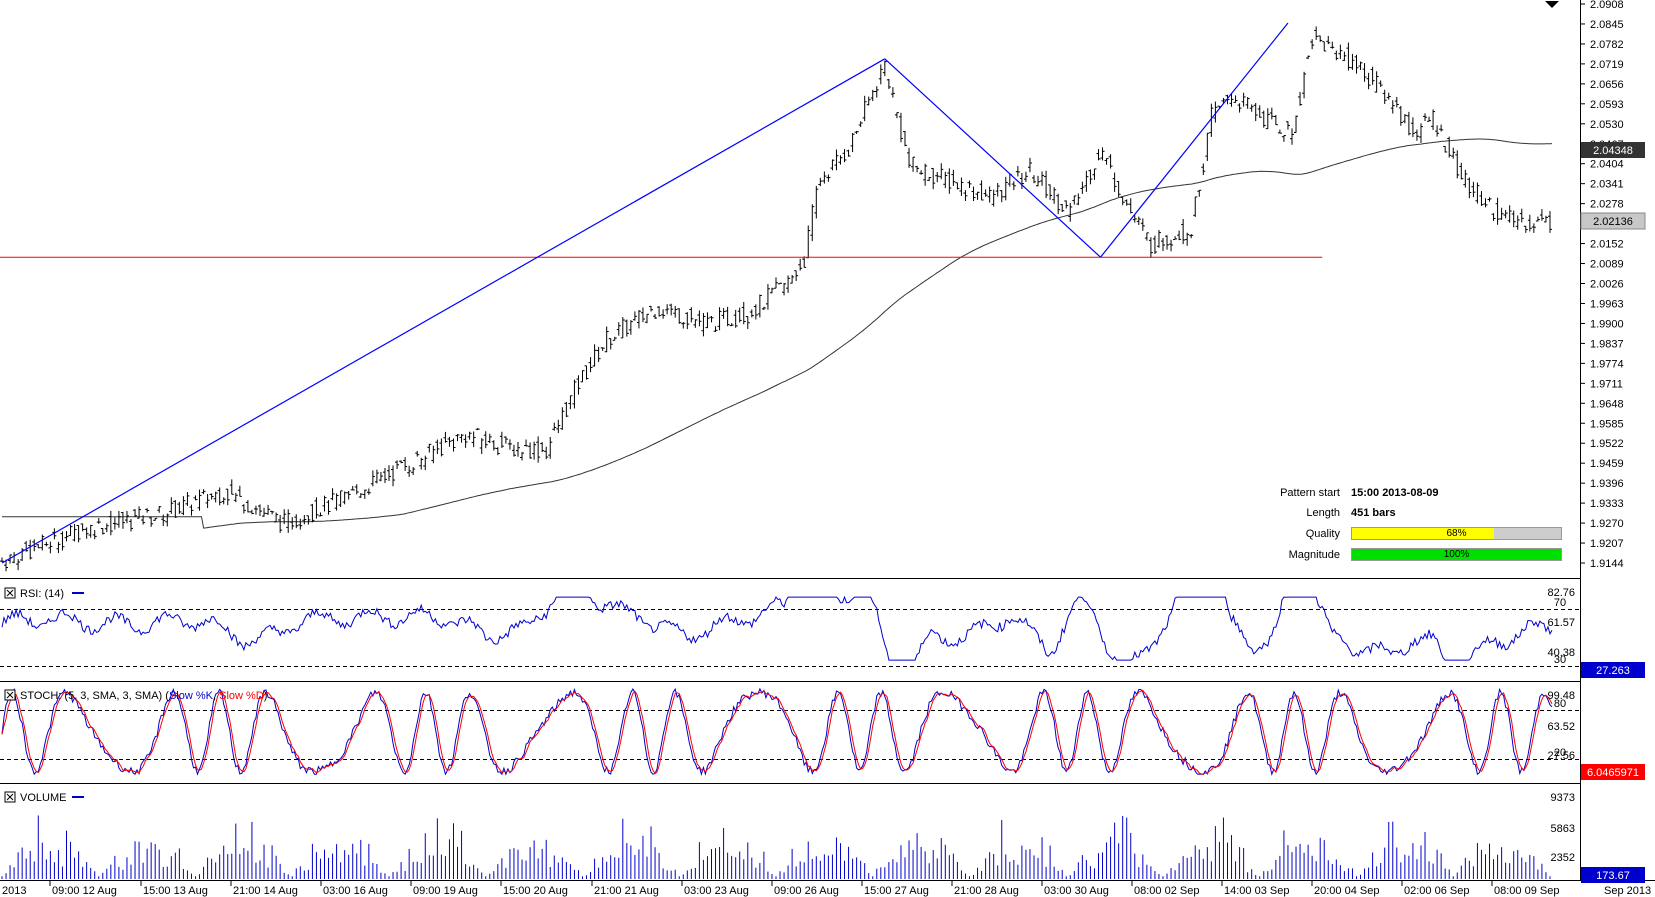 This screenshot has height=897, width=1655. What do you see at coordinates (1323, 513) in the screenshot?
I see `pattern-length-label: Length` at bounding box center [1323, 513].